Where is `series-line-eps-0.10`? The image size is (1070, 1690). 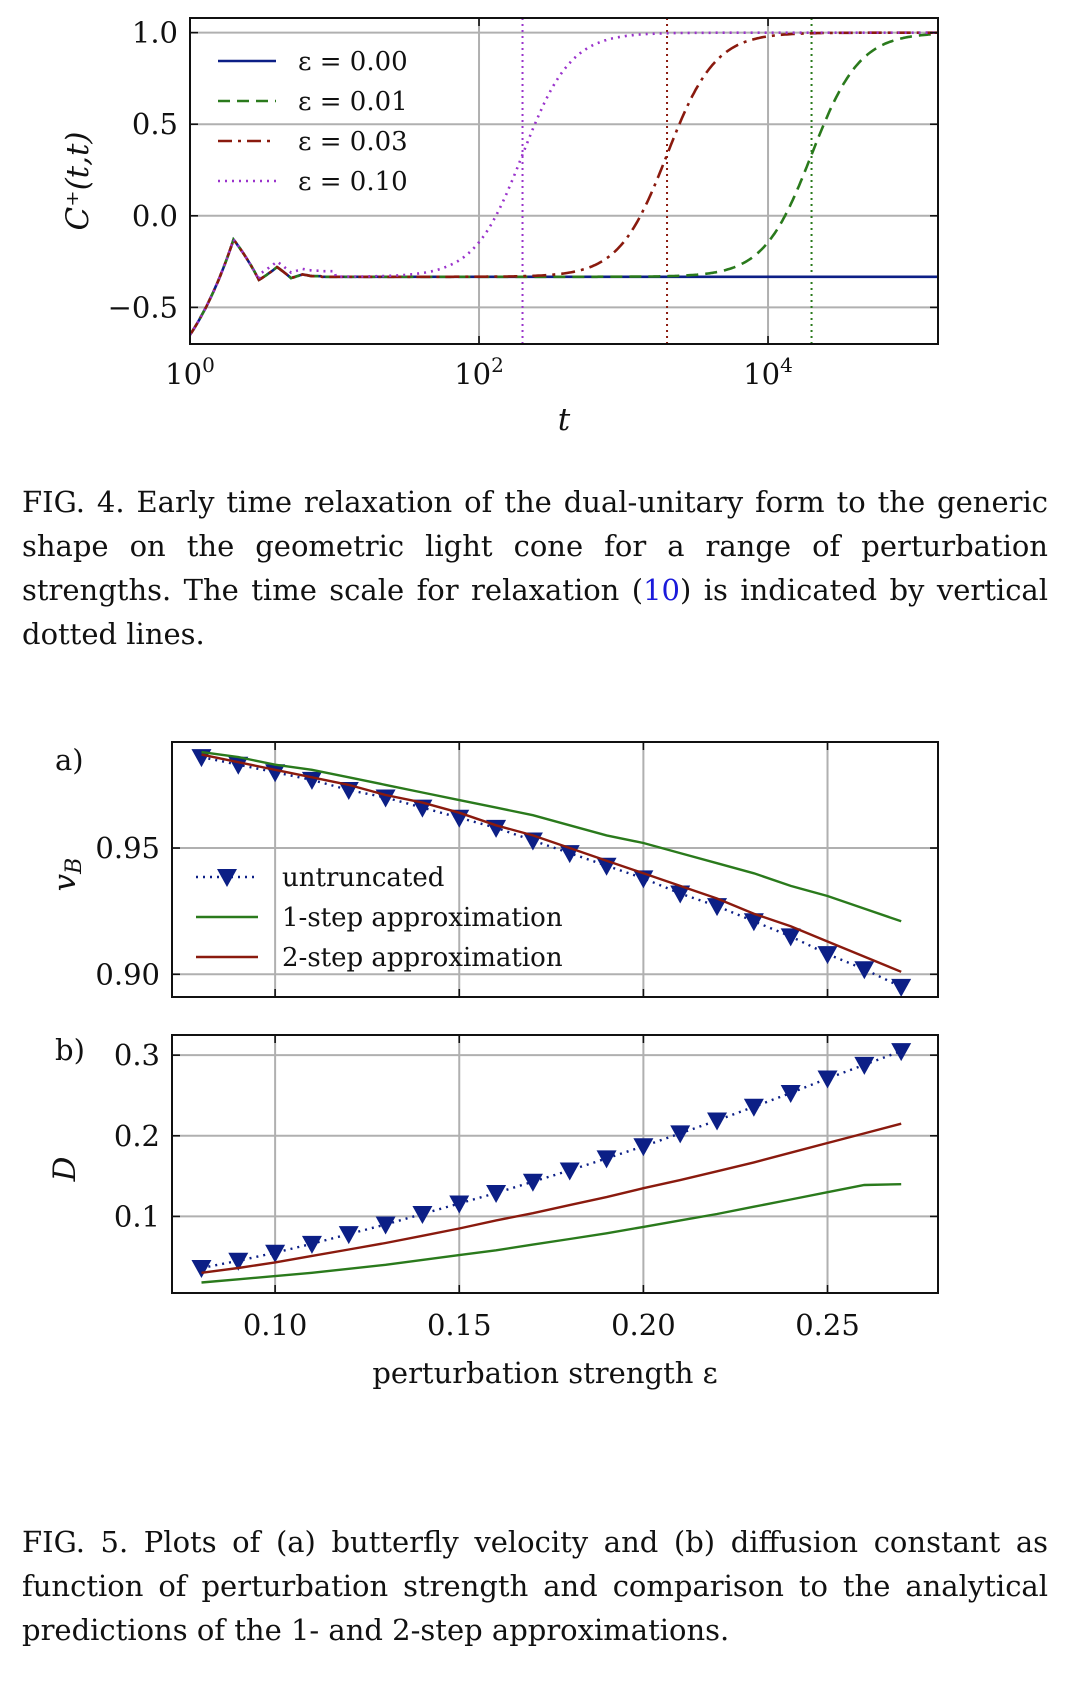
series-line-eps-0.10 is located at coordinates (564, 183).